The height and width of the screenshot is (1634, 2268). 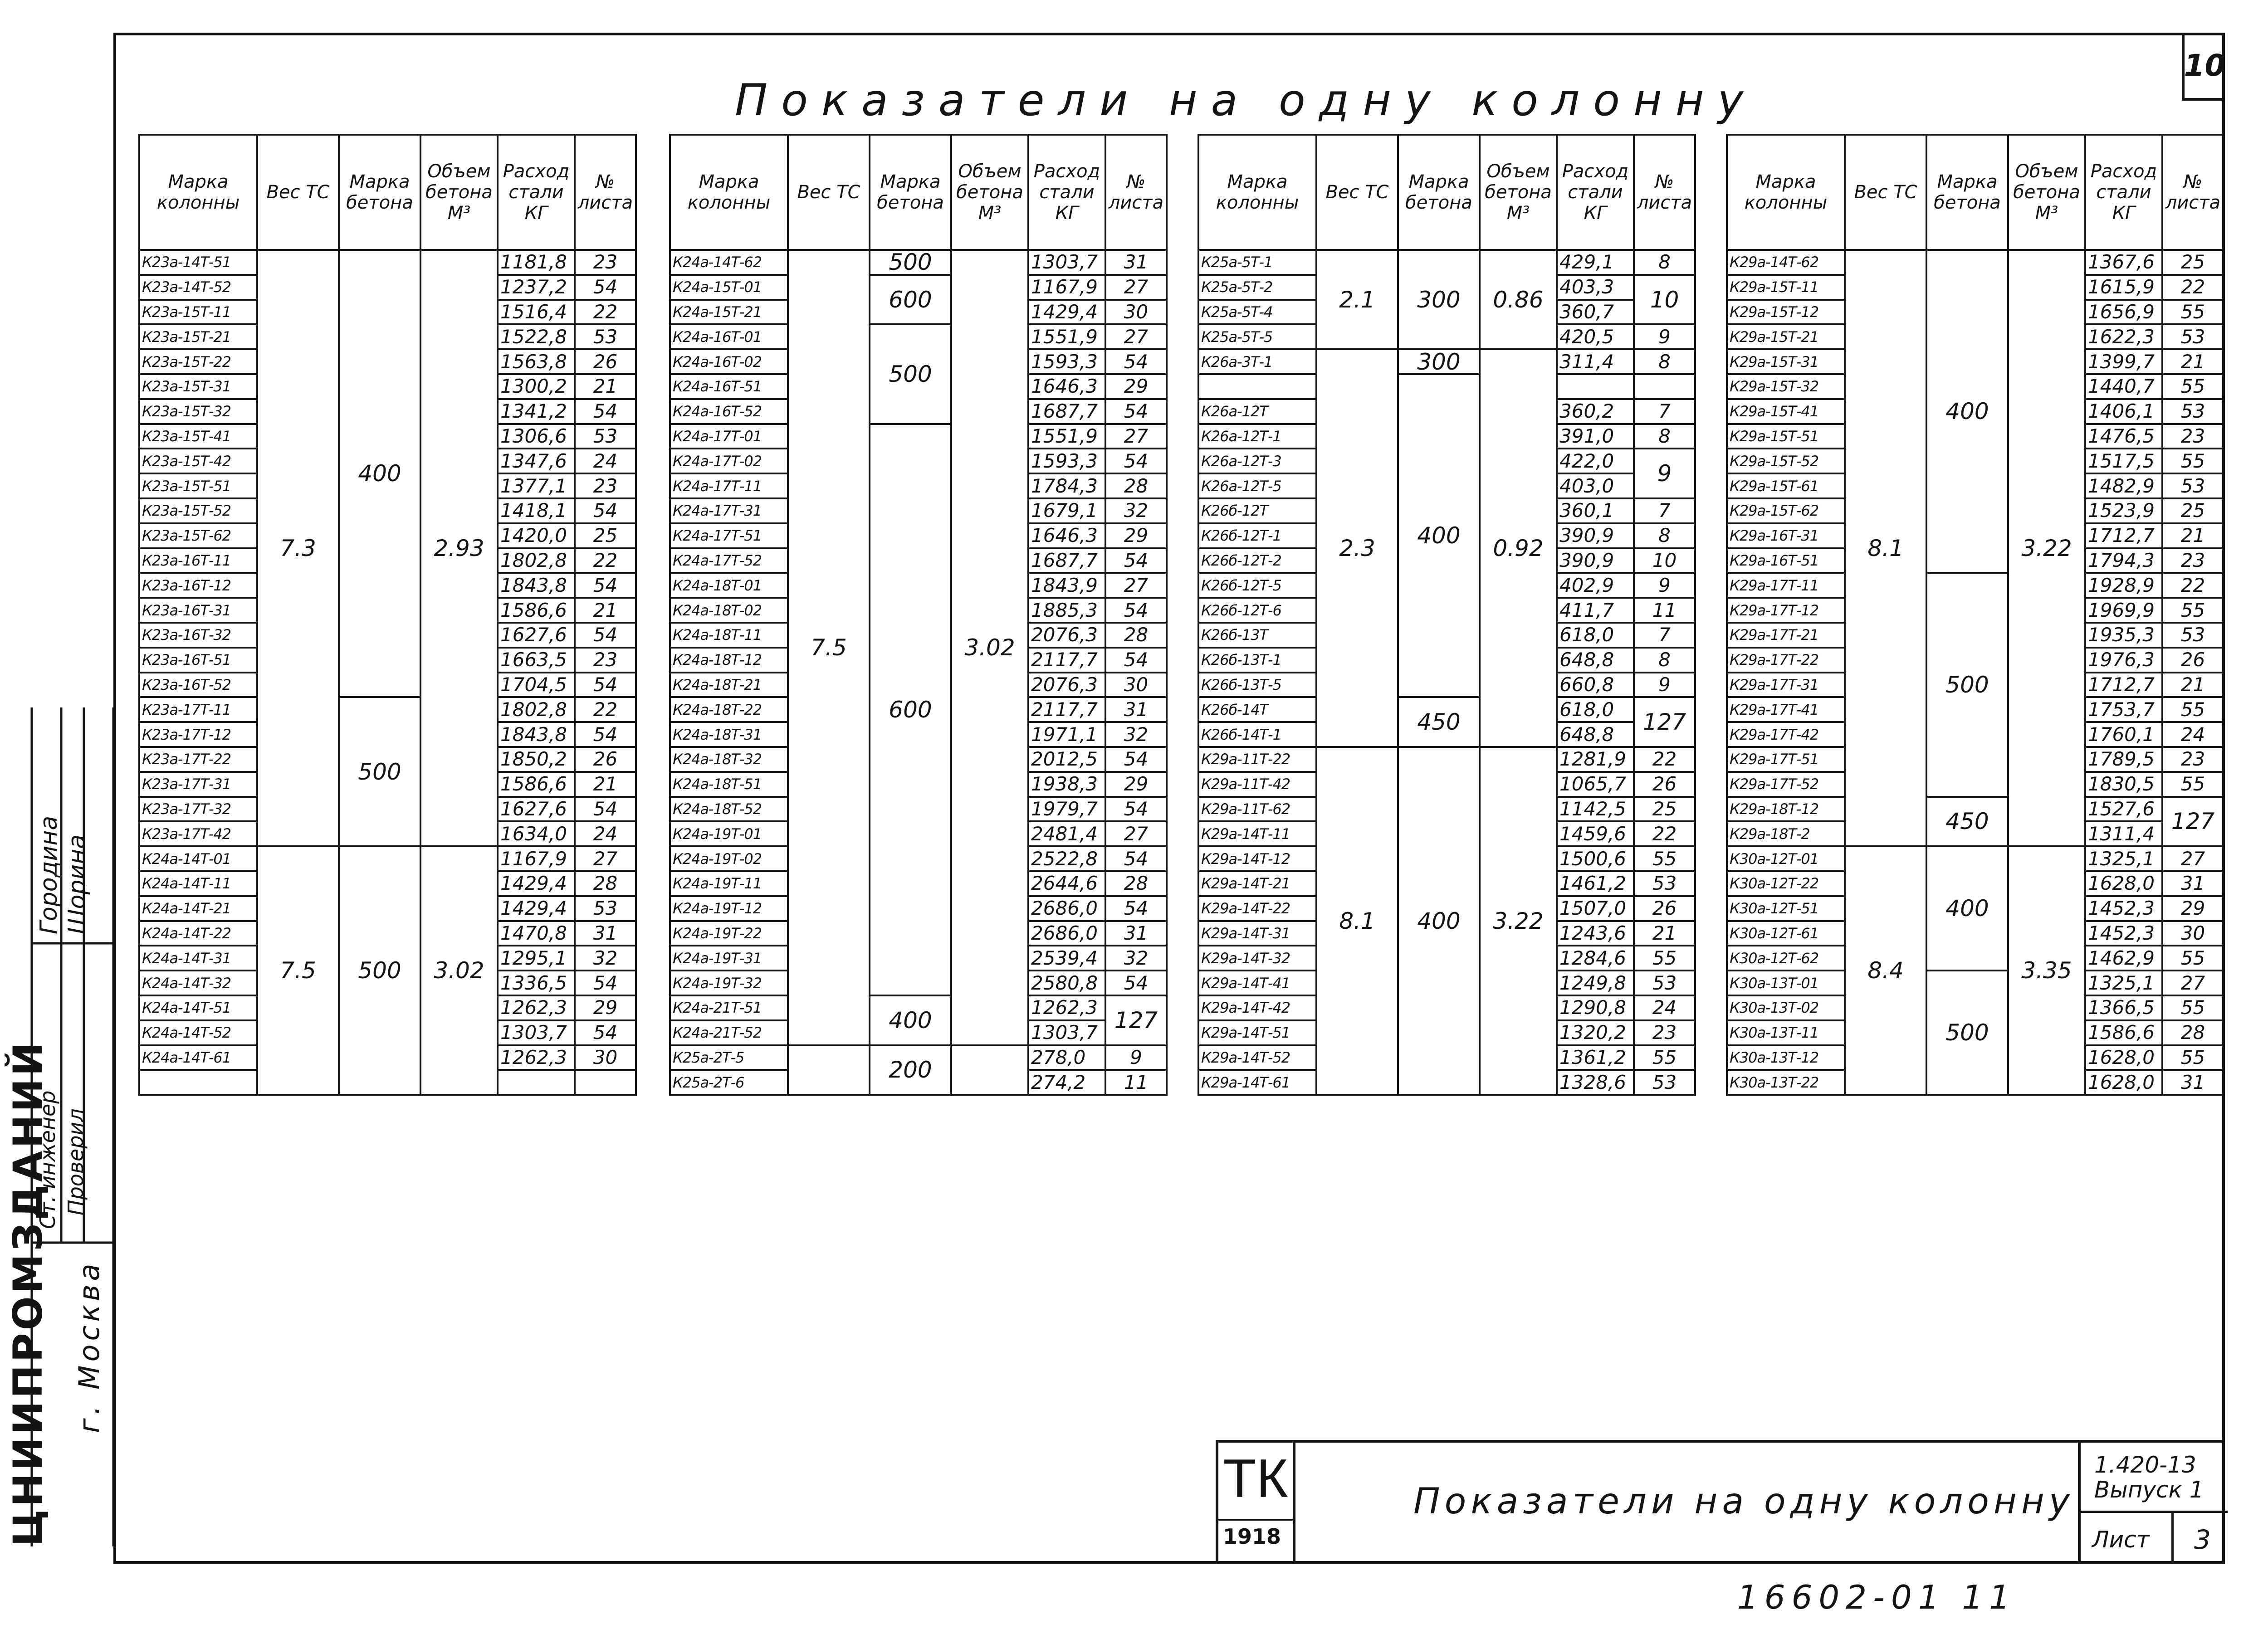 I want to click on sheet-cell: 8, so click(x=1664, y=262).